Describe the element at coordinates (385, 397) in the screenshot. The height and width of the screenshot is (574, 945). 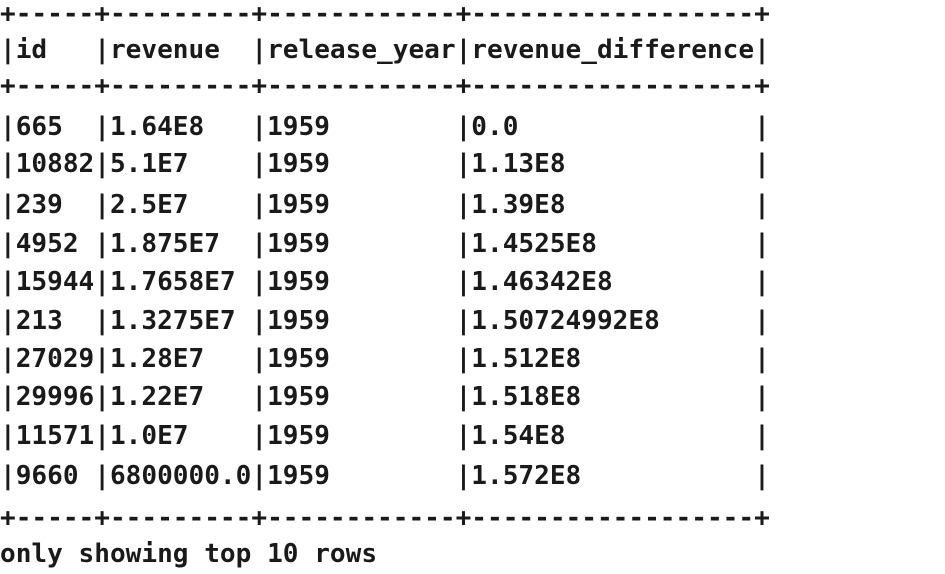
I see `table-row: |29996|1.22E7 |1959 |1.518E8 |` at that location.